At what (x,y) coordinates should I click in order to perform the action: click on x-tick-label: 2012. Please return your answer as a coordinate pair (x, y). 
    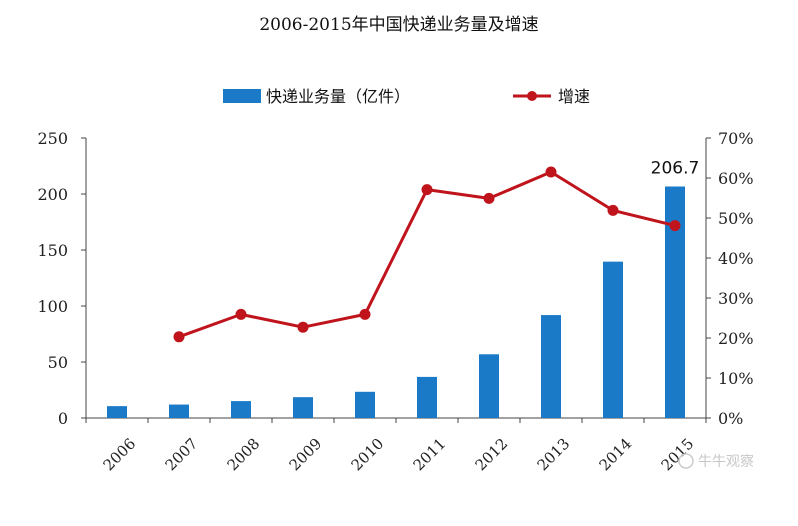
    Looking at the image, I should click on (492, 455).